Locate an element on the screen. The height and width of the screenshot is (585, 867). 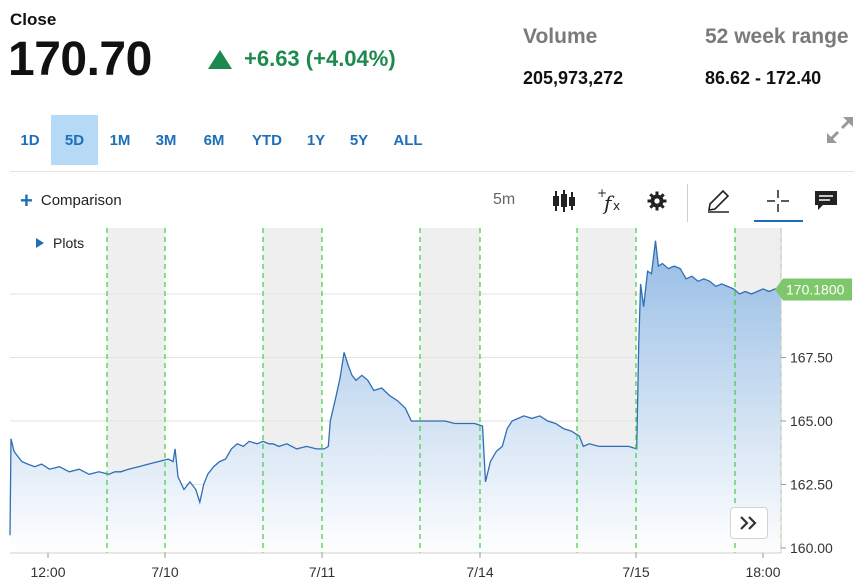
comparison-label: Comparison is located at coordinates (81, 200).